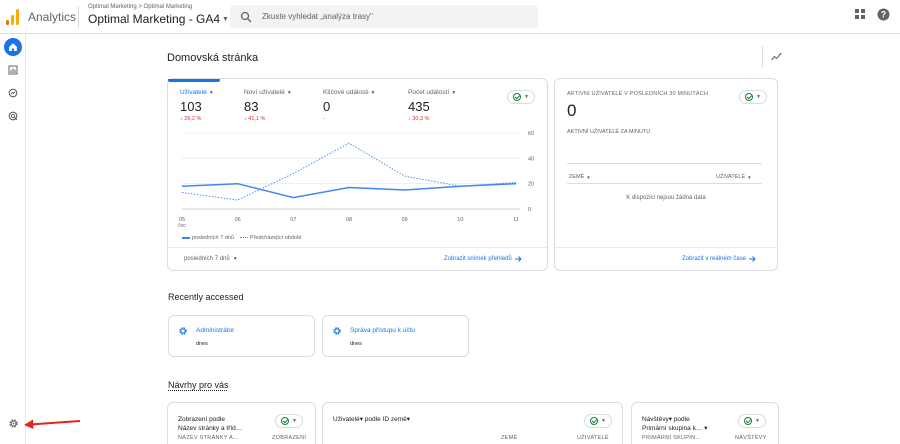 This screenshot has height=444, width=900. What do you see at coordinates (483, 259) in the screenshot?
I see `view-reports-snapshot-link: Zobrazit snímek přehledů` at bounding box center [483, 259].